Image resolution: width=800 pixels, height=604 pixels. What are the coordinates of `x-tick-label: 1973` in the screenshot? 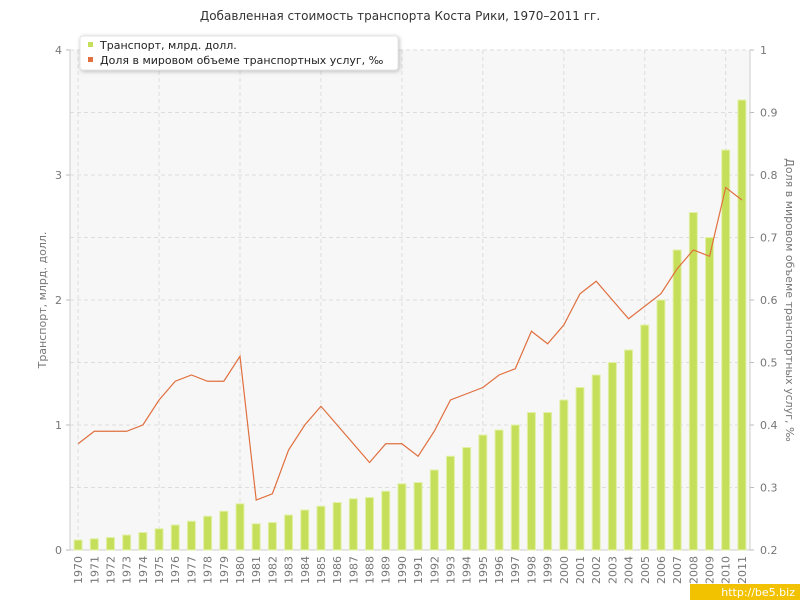 It's located at (127, 570).